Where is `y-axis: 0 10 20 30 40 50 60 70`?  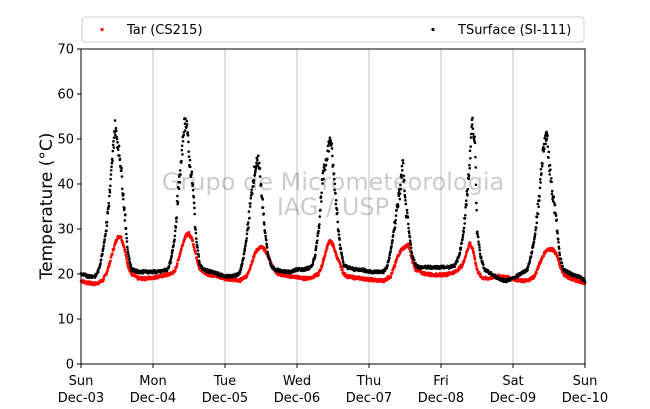
y-axis: 0 10 20 30 40 50 60 70 is located at coordinates (69, 208).